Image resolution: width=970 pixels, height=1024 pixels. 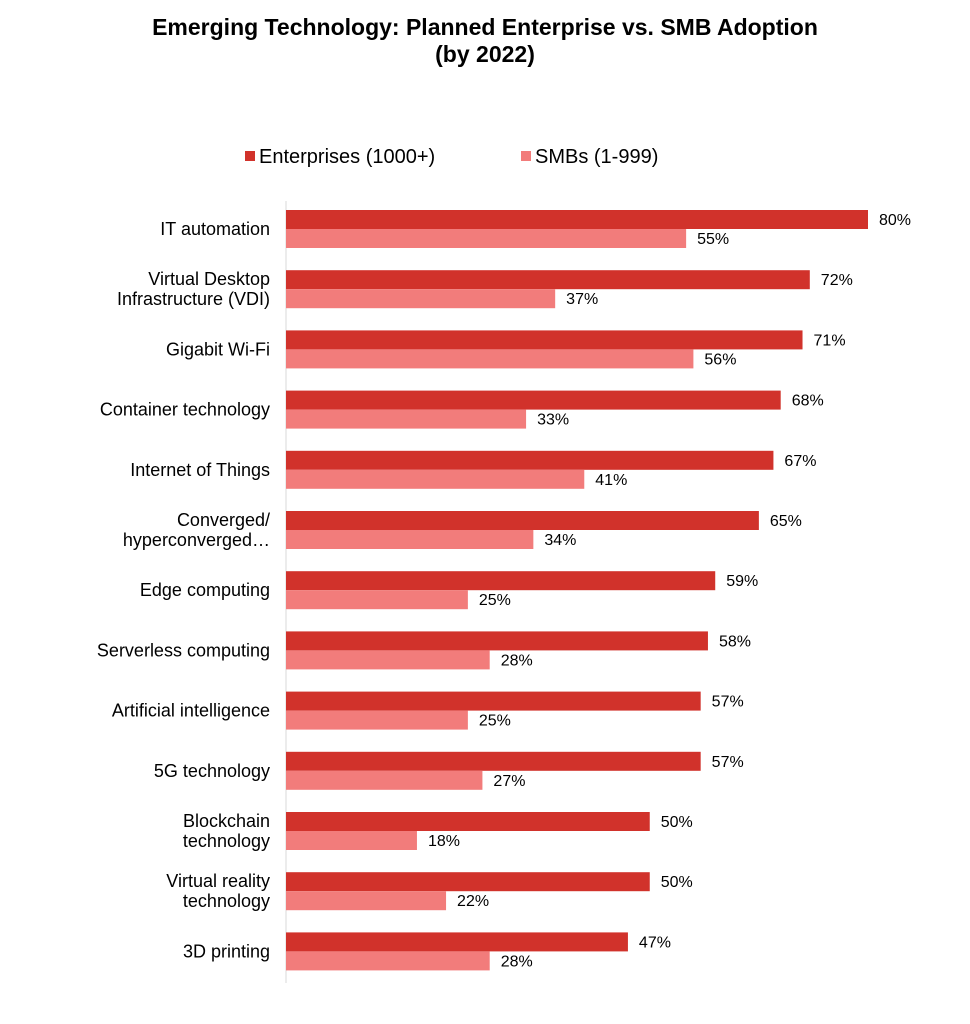 I want to click on category-label-serverless-computing: Serverless computing, so click(x=183, y=650).